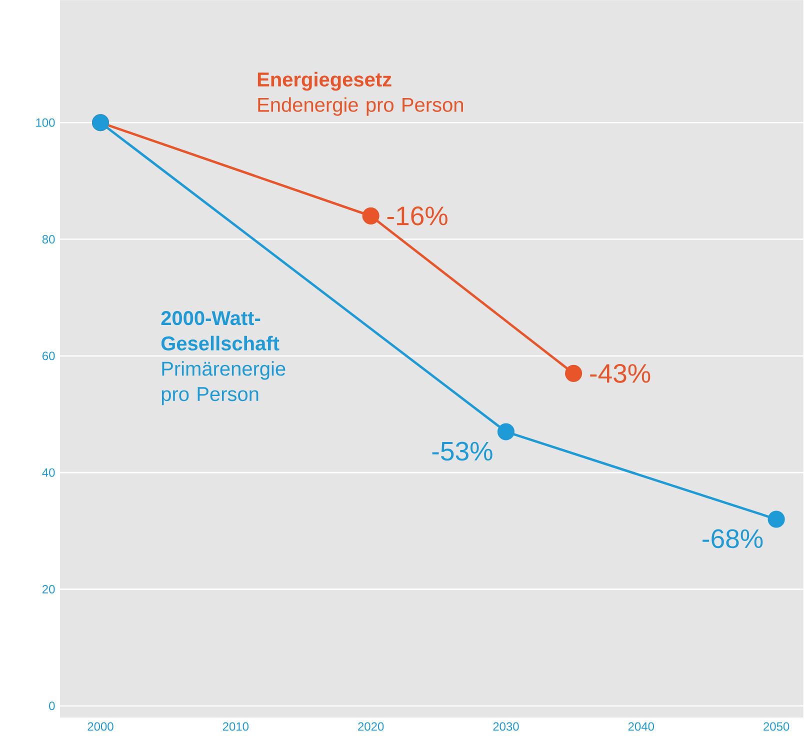 The image size is (804, 749). What do you see at coordinates (732, 539) in the screenshot?
I see `annotation: -68%` at bounding box center [732, 539].